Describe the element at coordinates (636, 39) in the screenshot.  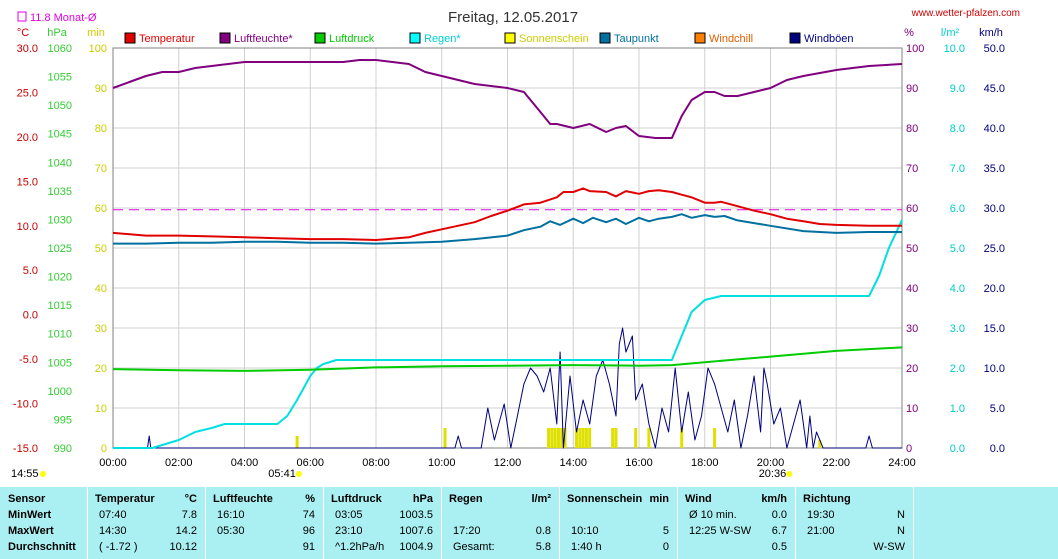
I see `legend-label-dew: Taupunkt` at that location.